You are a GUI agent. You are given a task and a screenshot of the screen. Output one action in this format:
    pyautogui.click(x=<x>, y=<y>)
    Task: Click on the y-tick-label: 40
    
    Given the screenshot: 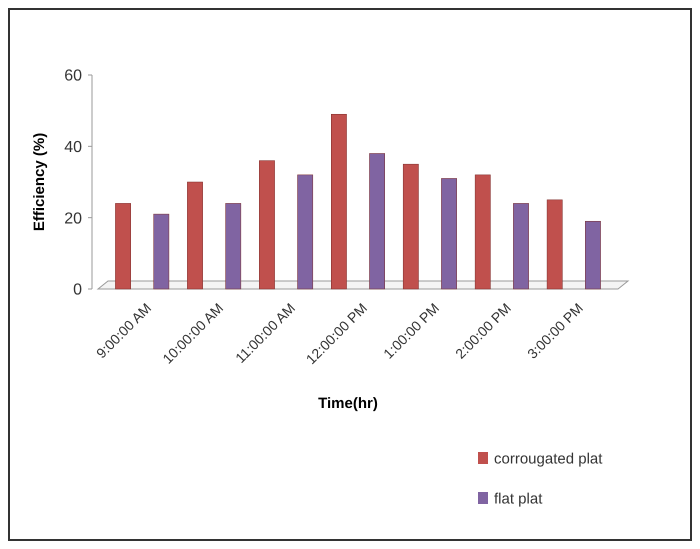 What is the action you would take?
    pyautogui.click(x=73, y=147)
    